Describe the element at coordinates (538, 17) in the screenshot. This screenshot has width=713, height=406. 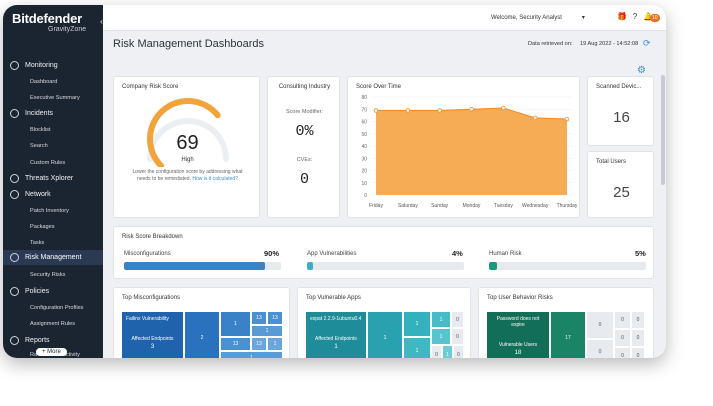
I see `user-menu: Welcome, Security Analyst ▾` at that location.